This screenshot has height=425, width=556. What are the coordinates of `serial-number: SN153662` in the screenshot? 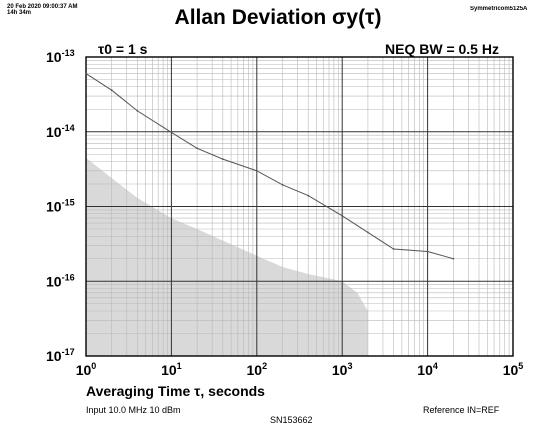 It's located at (291, 420).